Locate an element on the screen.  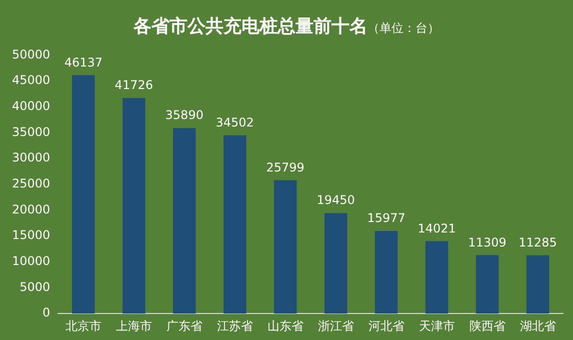
y-tick-label: 35000 is located at coordinates (31, 131).